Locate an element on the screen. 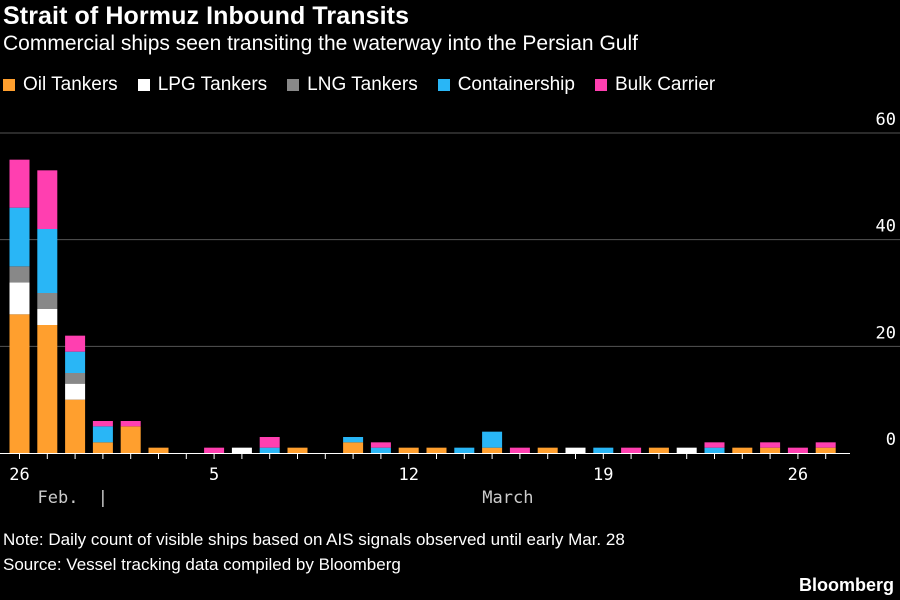 This screenshot has width=900, height=600. y-tick-label: 20 is located at coordinates (886, 333).